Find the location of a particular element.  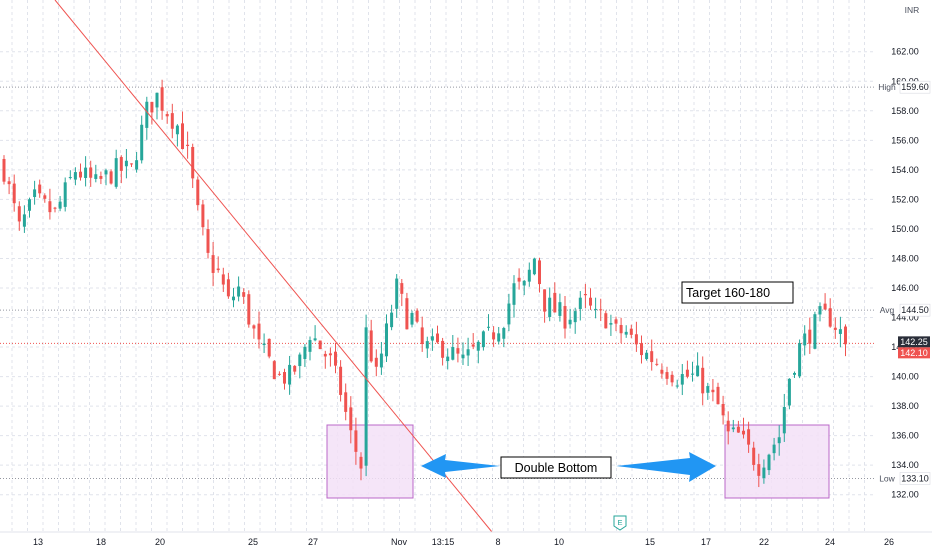

arrows is located at coordinates (568, 467).